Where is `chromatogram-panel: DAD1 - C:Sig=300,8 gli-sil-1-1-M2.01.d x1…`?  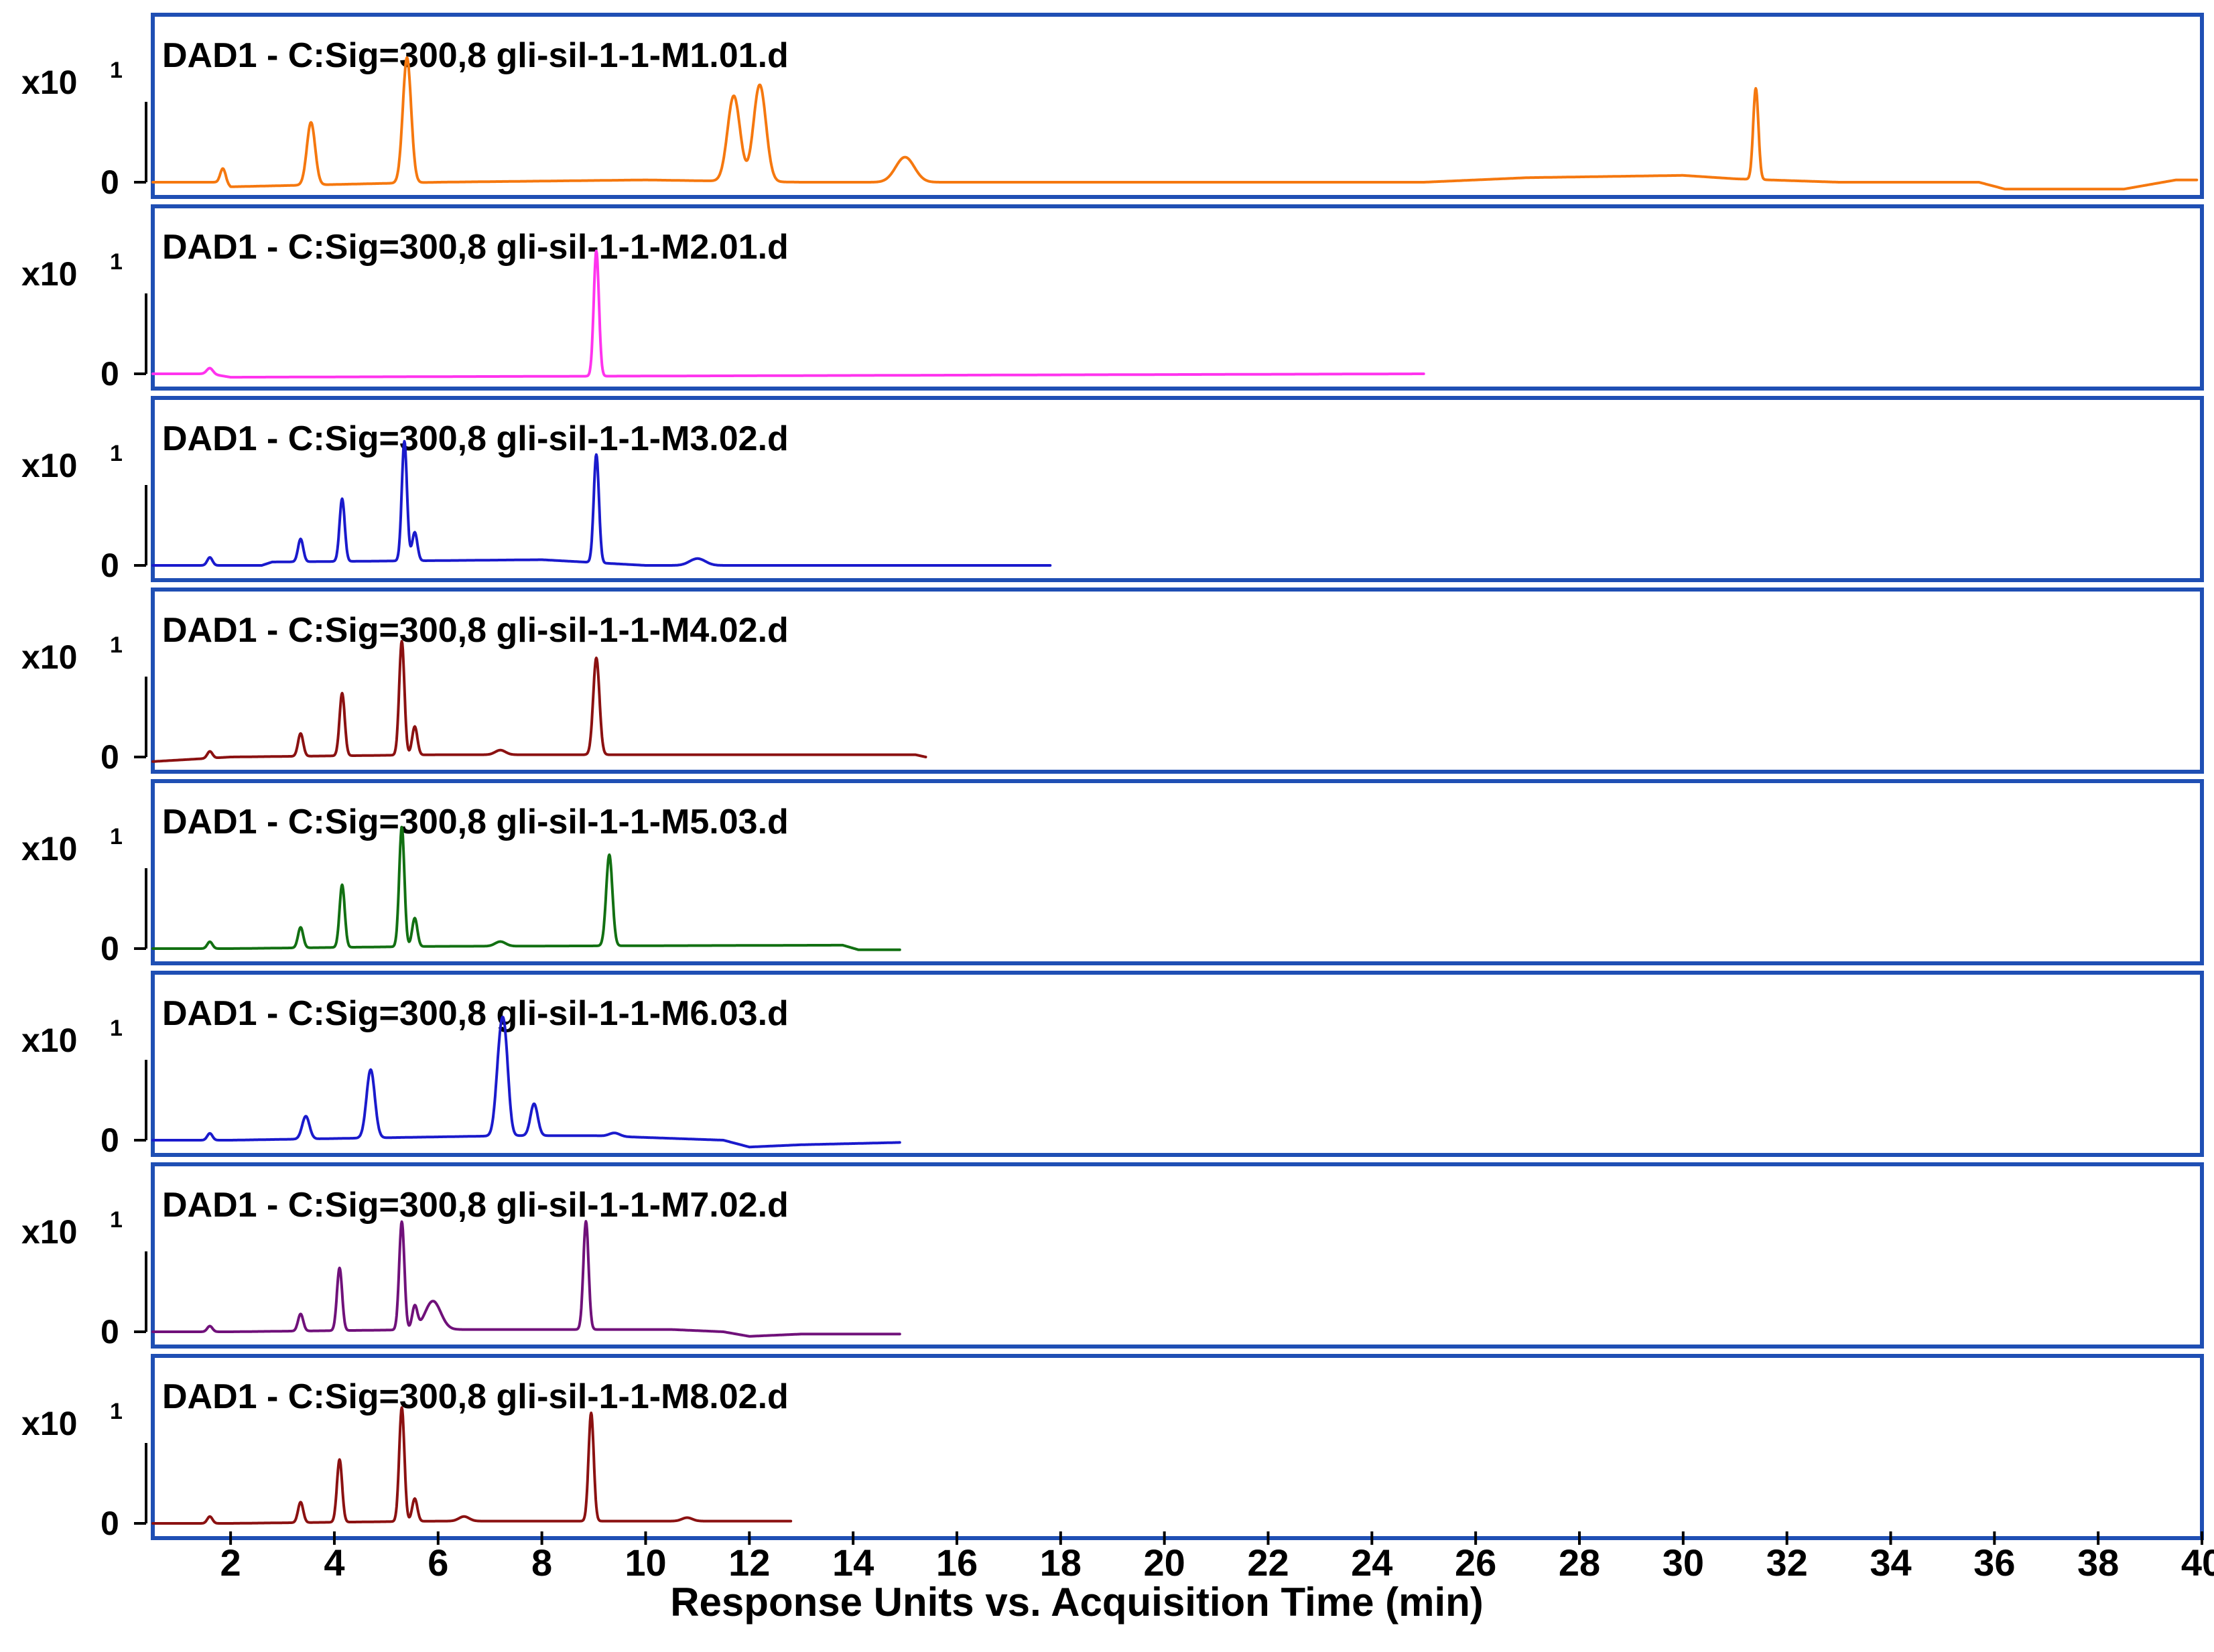
chromatogram-panel: DAD1 - C:Sig=300,8 gli-sil-1-1-M2.01.d x1… is located at coordinates (1112, 298).